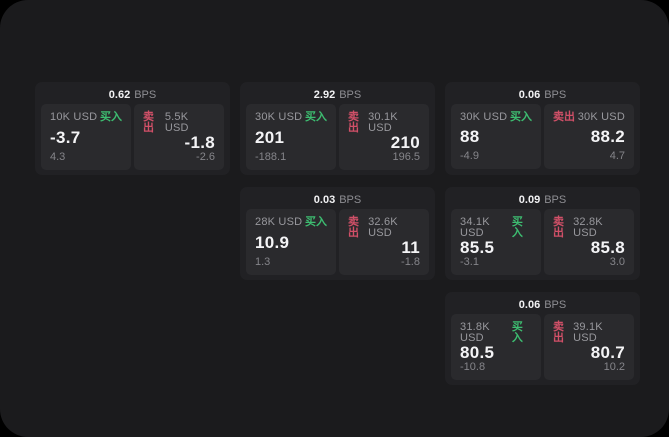 The width and height of the screenshot is (669, 437). What do you see at coordinates (469, 156) in the screenshot?
I see `buy-delta: -4.9` at bounding box center [469, 156].